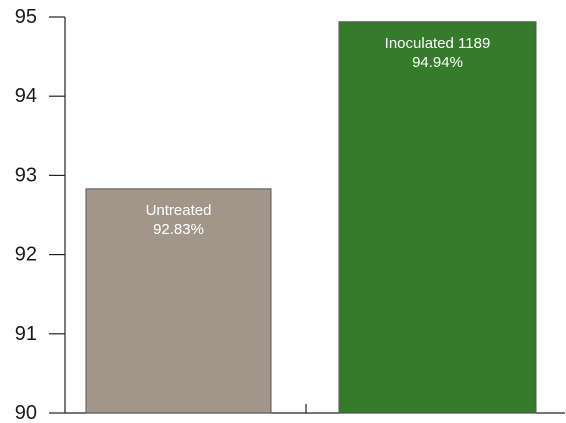 This screenshot has width=566, height=423. Describe the element at coordinates (26, 255) in the screenshot. I see `y-tick-label: 92` at that location.